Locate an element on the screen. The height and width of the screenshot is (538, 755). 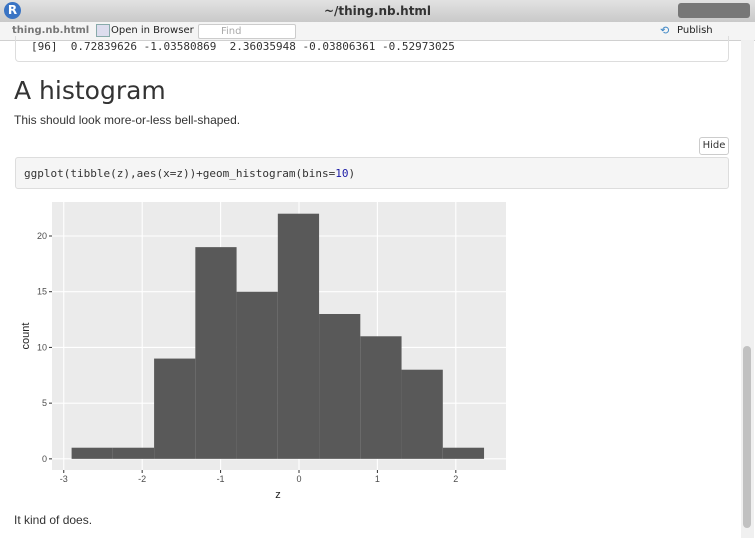
window-controls is located at coordinates (714, 10).